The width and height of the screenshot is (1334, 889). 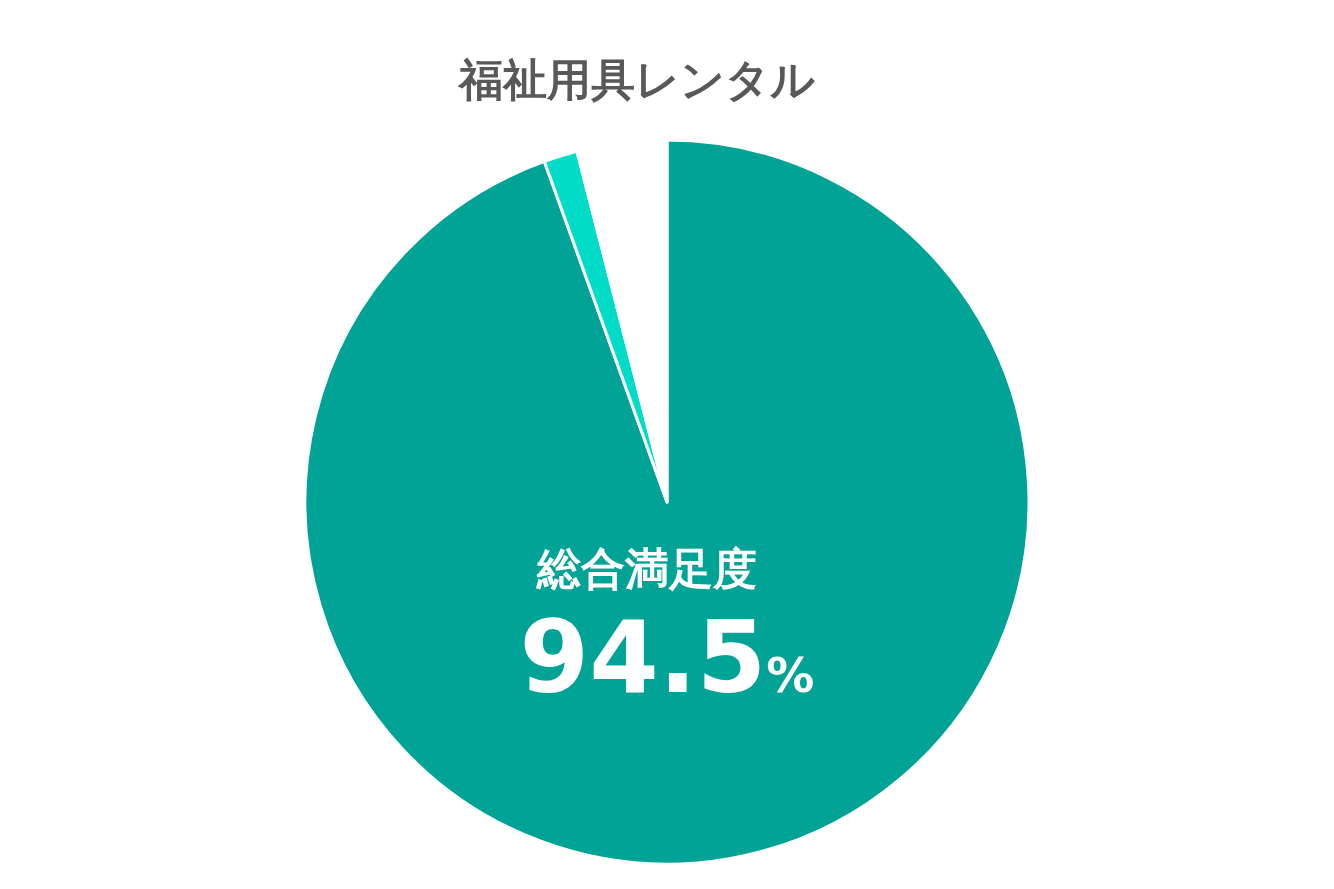 I want to click on slice-label: 総合満足度, so click(x=646, y=568).